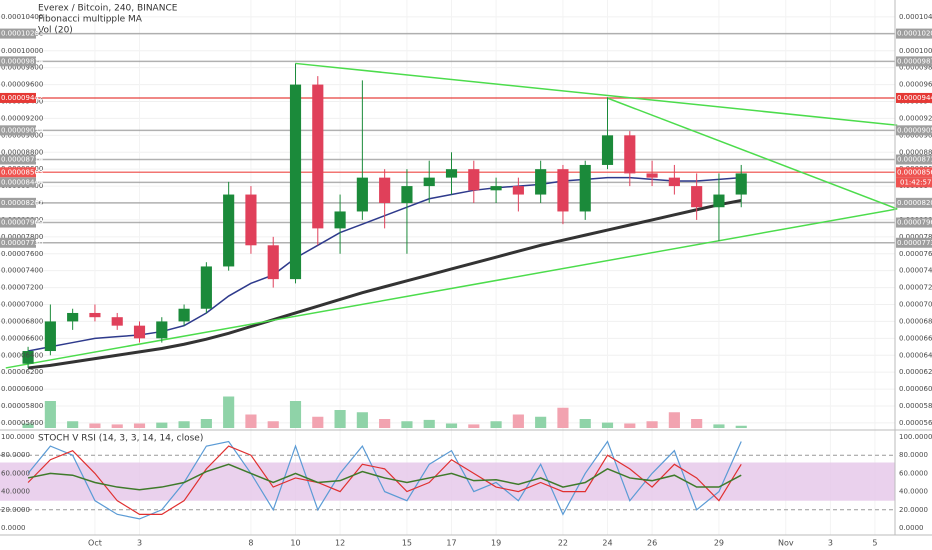 Image resolution: width=932 pixels, height=550 pixels. I want to click on x-tick-label: 24, so click(607, 543).